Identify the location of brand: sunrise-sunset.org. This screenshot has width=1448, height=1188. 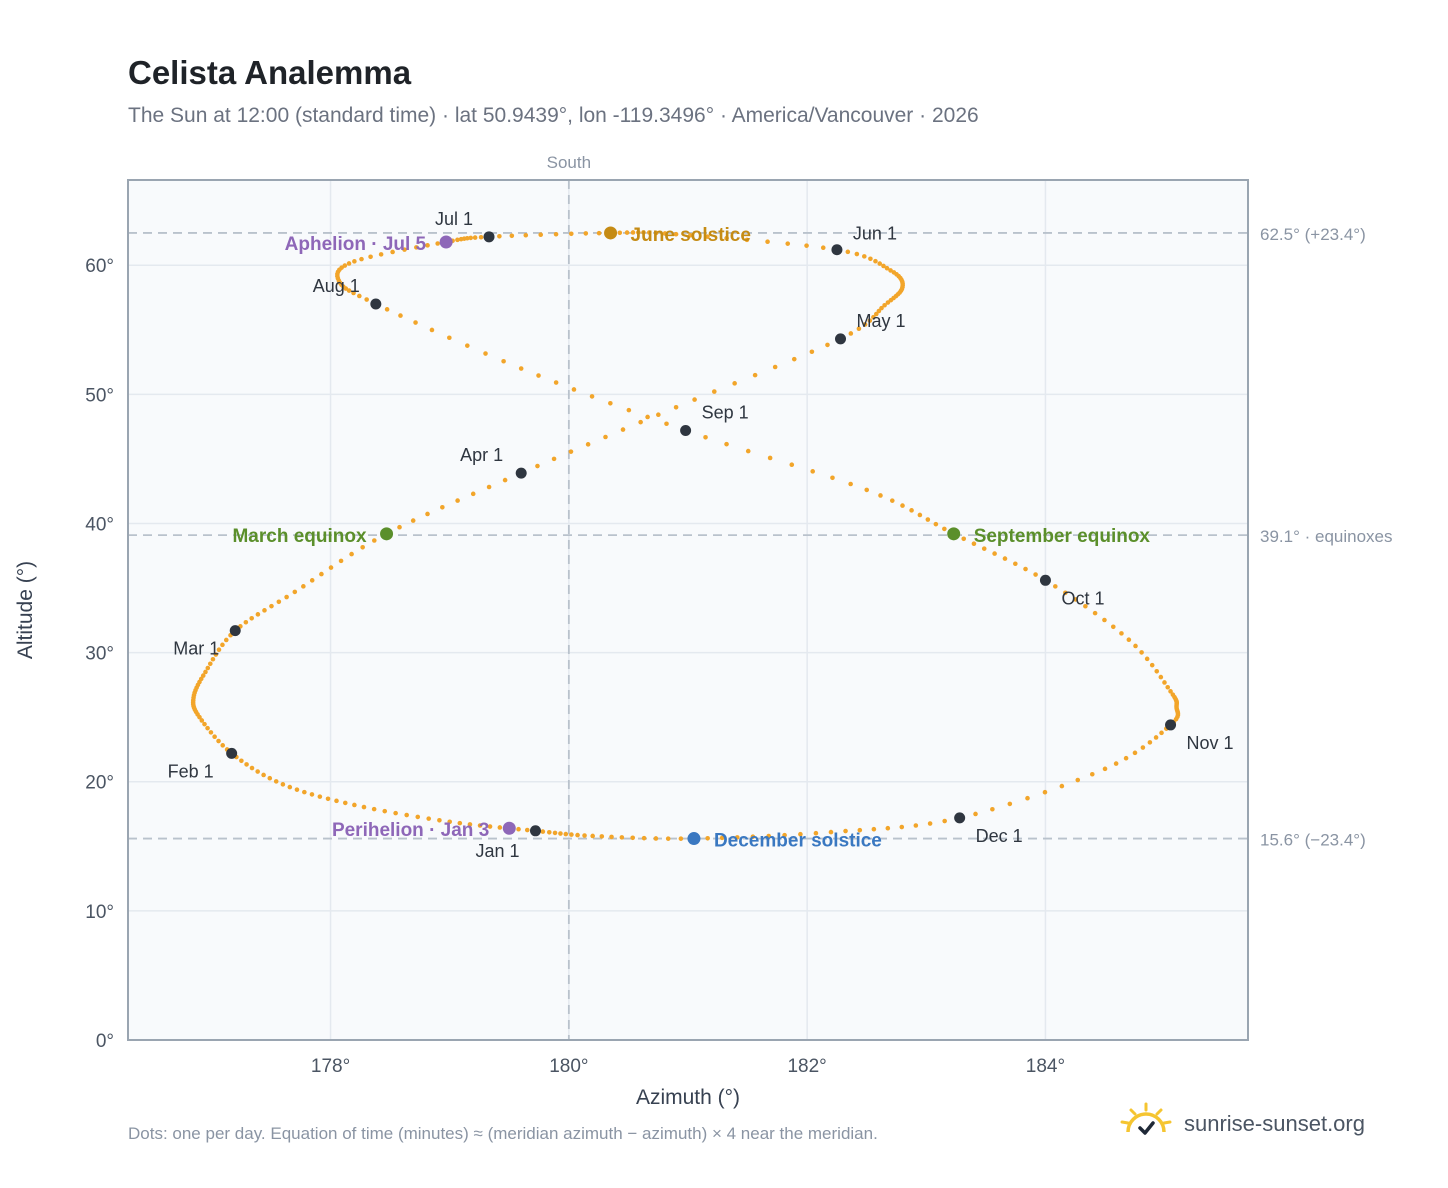
(1242, 1123).